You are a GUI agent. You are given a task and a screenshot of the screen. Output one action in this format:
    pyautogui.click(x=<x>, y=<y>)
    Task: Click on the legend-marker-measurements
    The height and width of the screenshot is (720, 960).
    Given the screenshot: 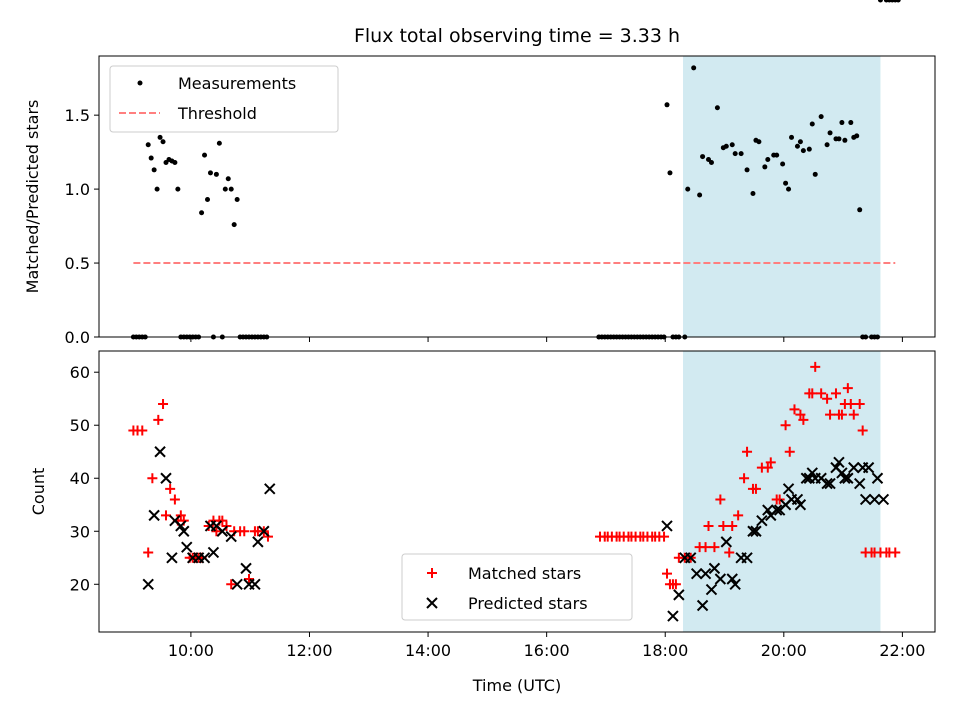 What is the action you would take?
    pyautogui.click(x=140, y=83)
    